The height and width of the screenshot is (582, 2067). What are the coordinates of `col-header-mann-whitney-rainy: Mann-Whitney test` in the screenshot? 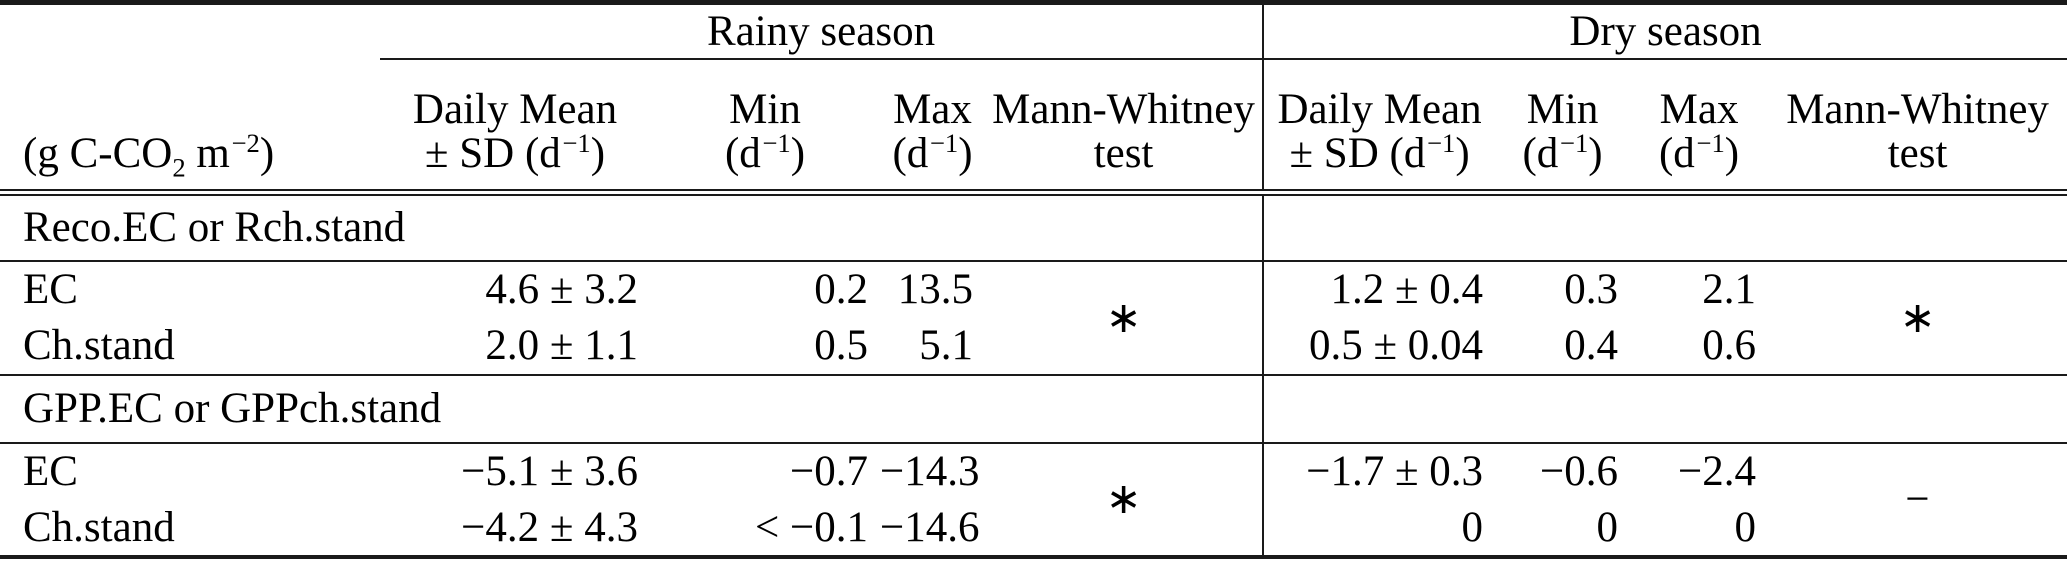 It's located at (1124, 127).